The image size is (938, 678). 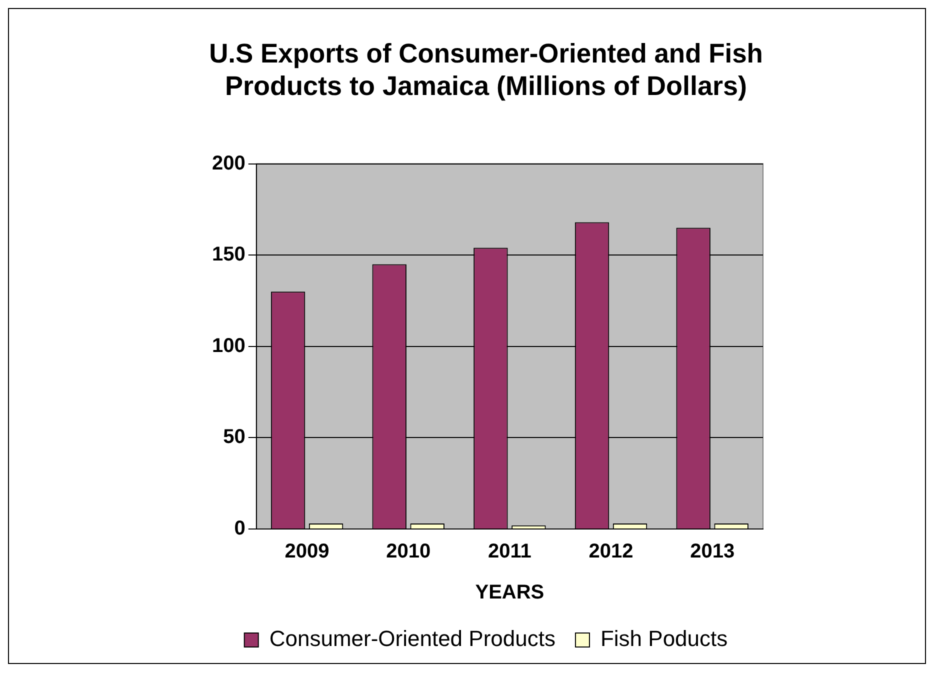 What do you see at coordinates (408, 551) in the screenshot?
I see `x-tick-label: 2010` at bounding box center [408, 551].